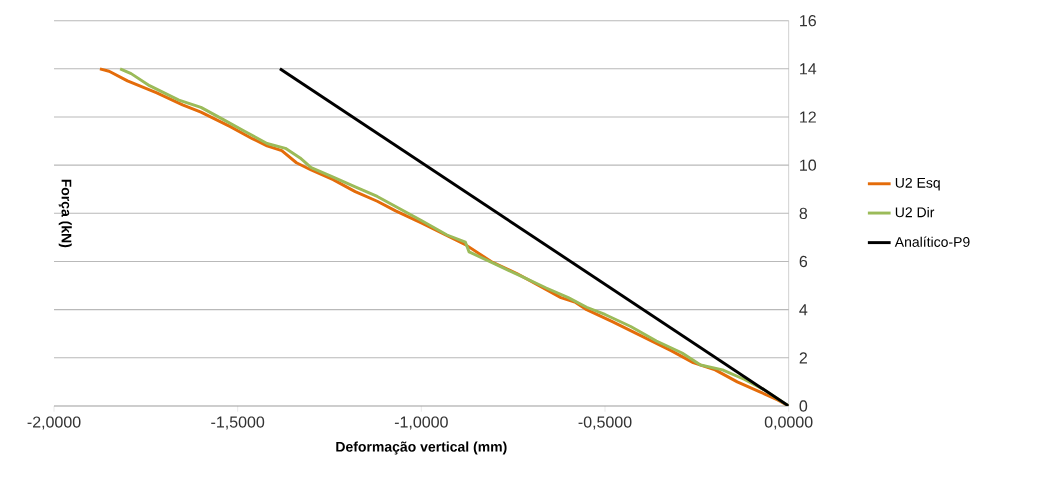 The width and height of the screenshot is (1054, 488). Describe the element at coordinates (932, 241) in the screenshot. I see `legend-label: Analítico-P9` at that location.